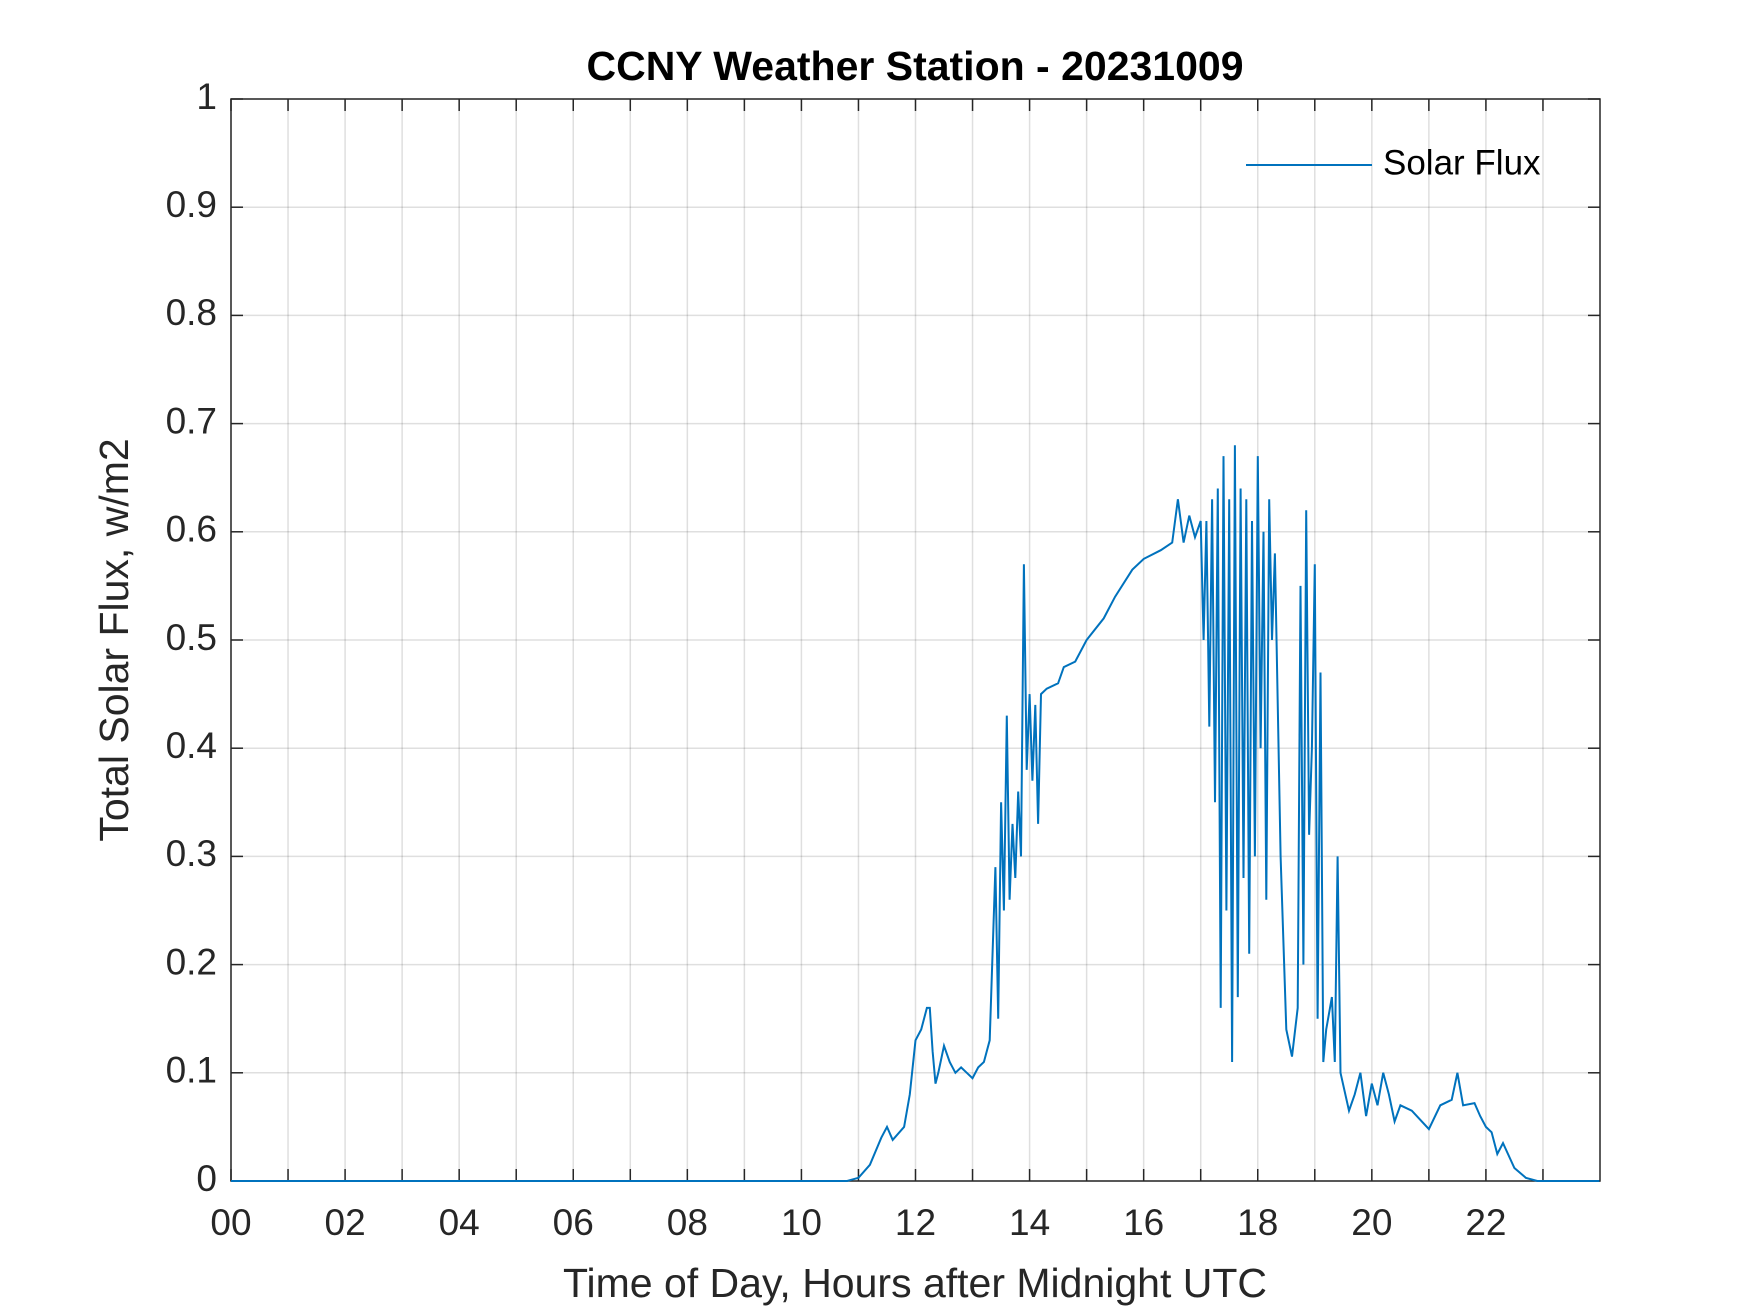 The width and height of the screenshot is (1750, 1313). I want to click on y-tick-label: 0.7, so click(191, 420).